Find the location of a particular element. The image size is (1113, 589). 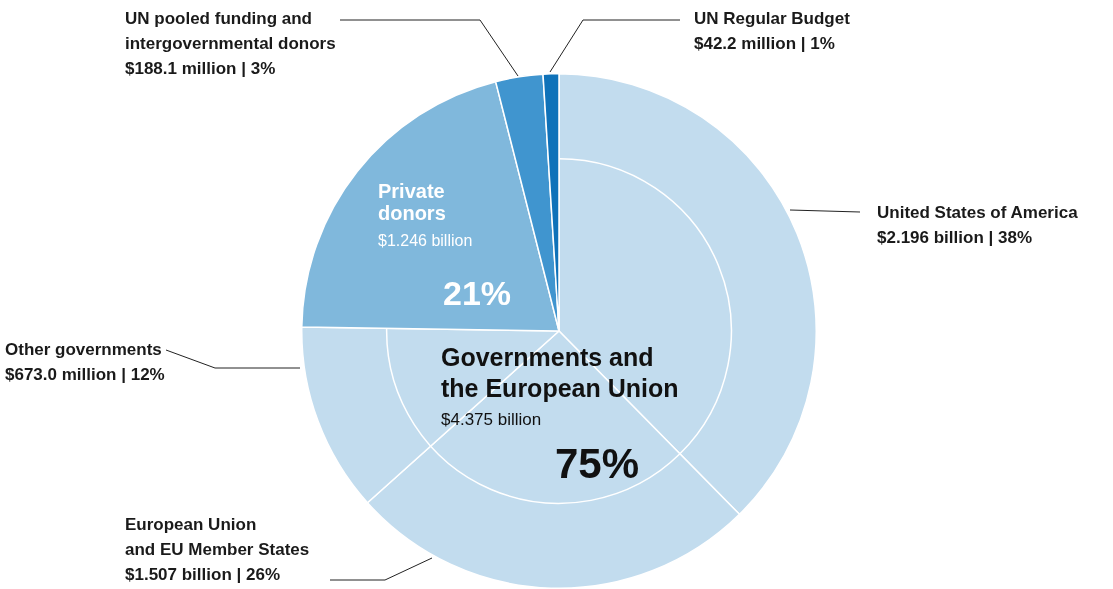

data-label: $673.0 million | 12% is located at coordinates (85, 374).